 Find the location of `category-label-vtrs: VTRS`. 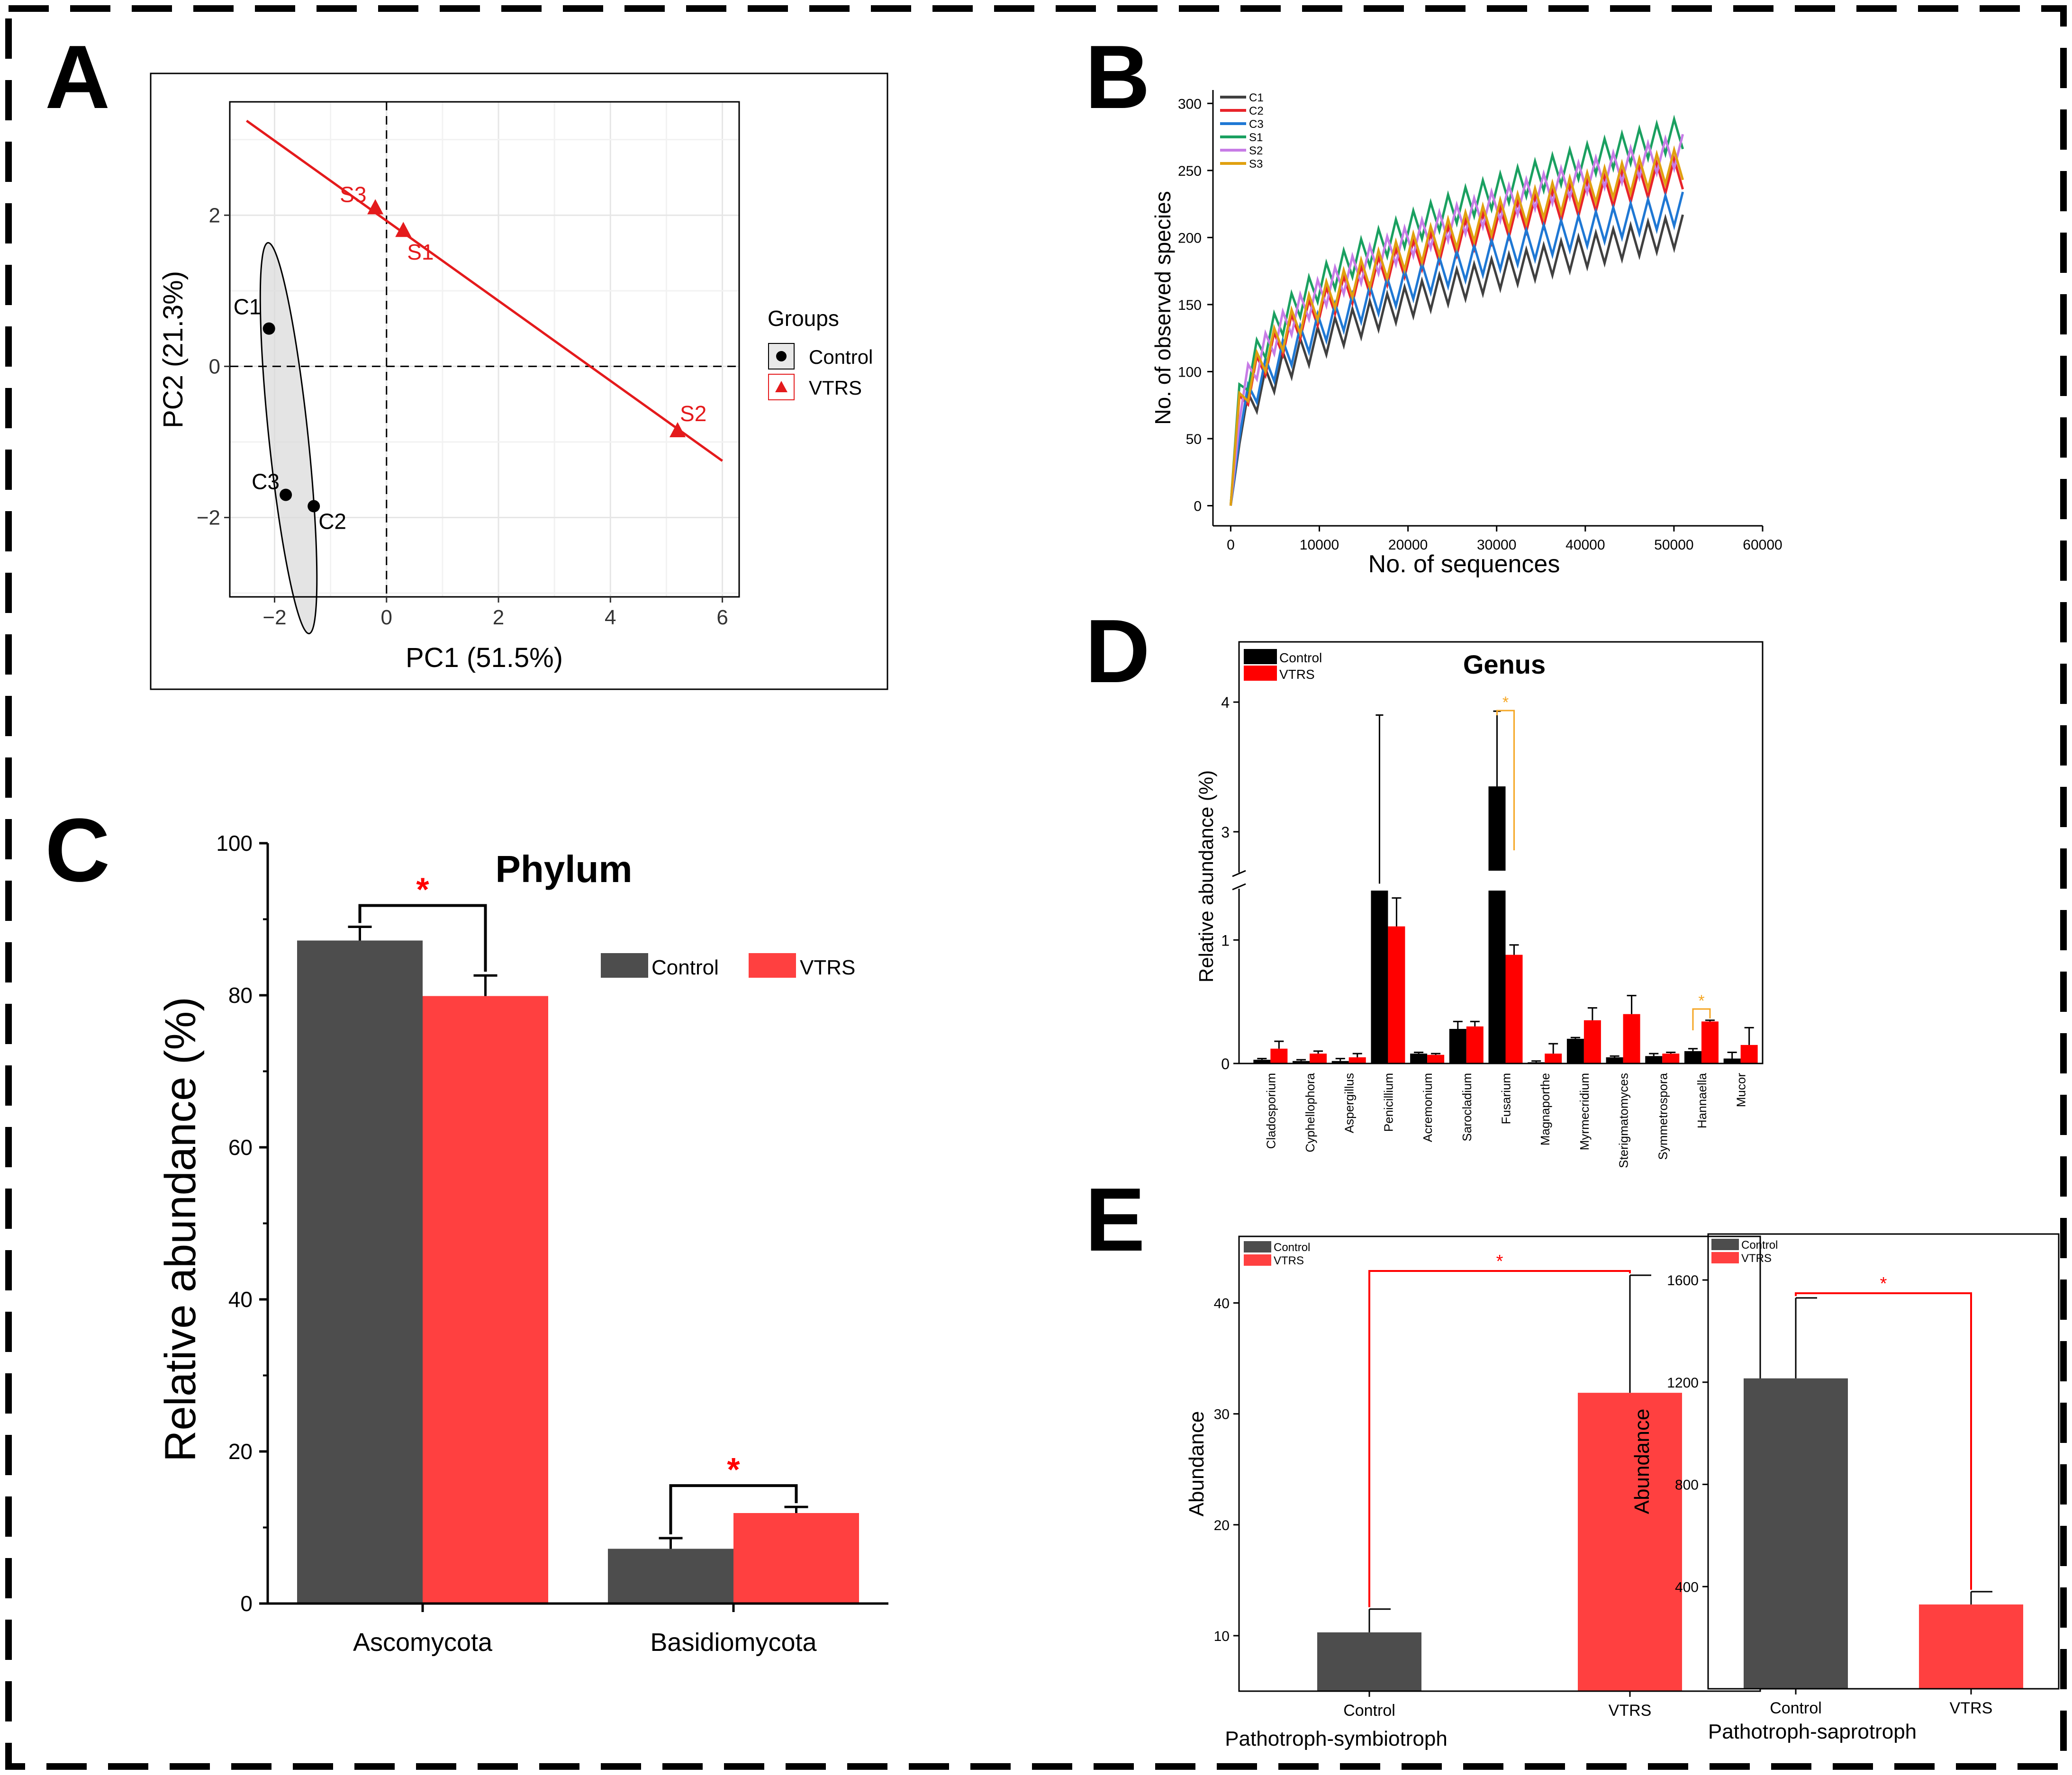

category-label-vtrs: VTRS is located at coordinates (1630, 1711).